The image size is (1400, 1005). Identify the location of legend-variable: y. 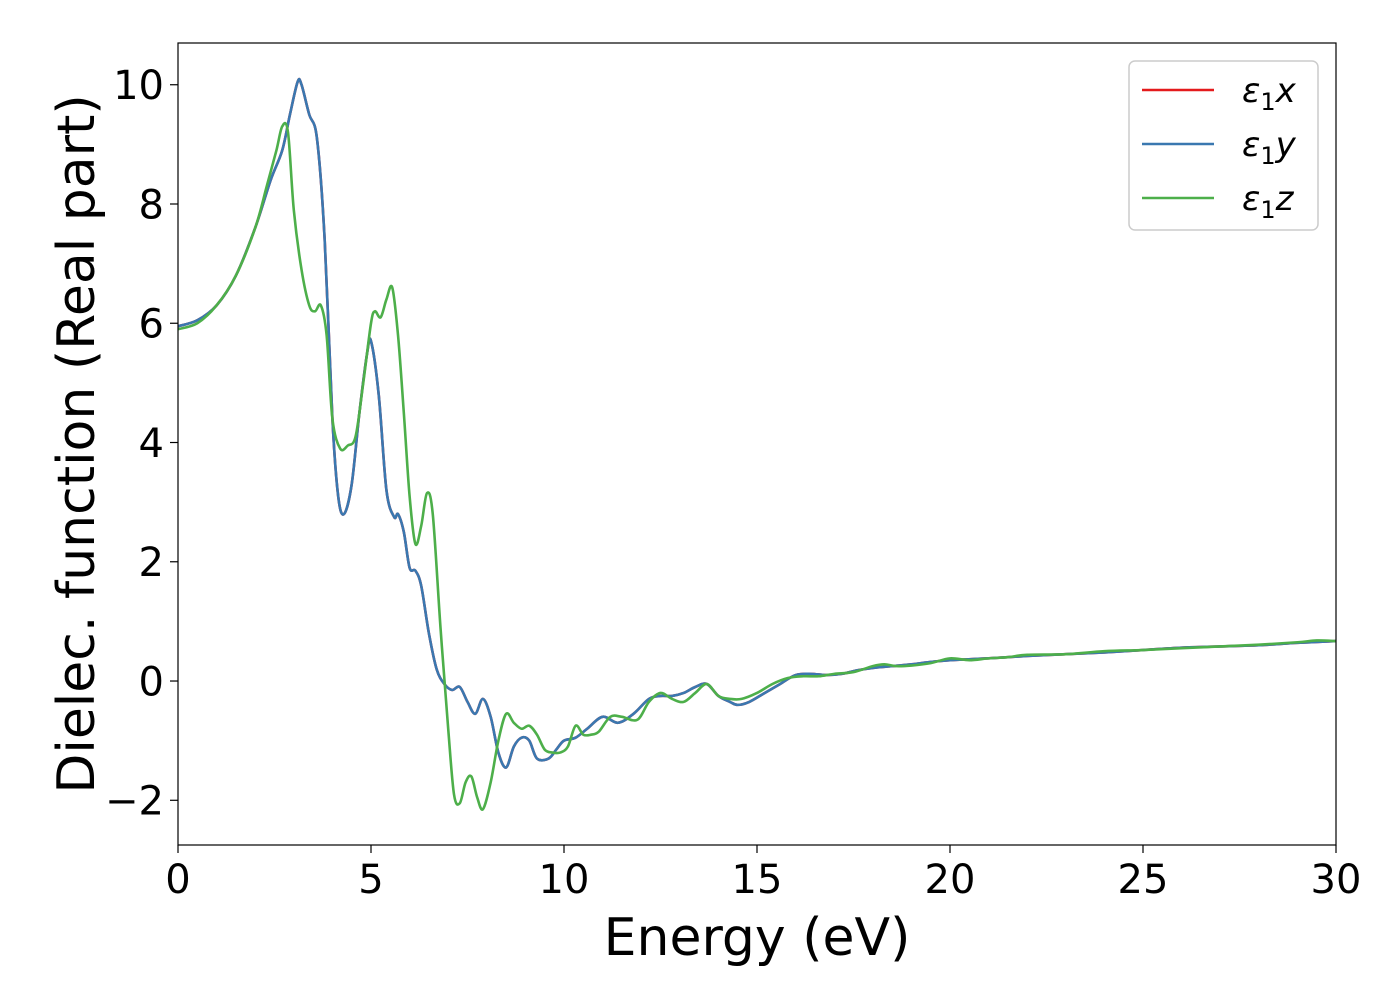
(1286, 145).